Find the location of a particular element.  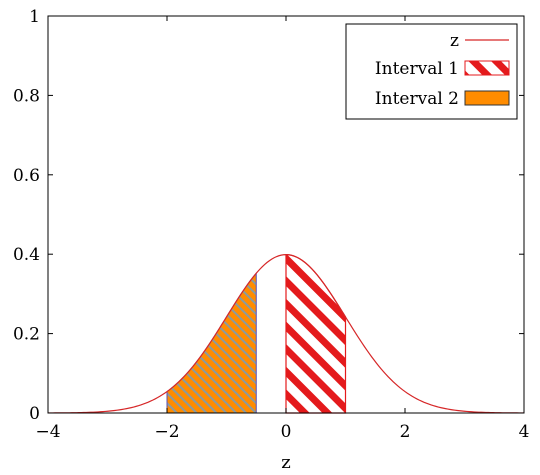

x-axis-title: z is located at coordinates (285, 462).